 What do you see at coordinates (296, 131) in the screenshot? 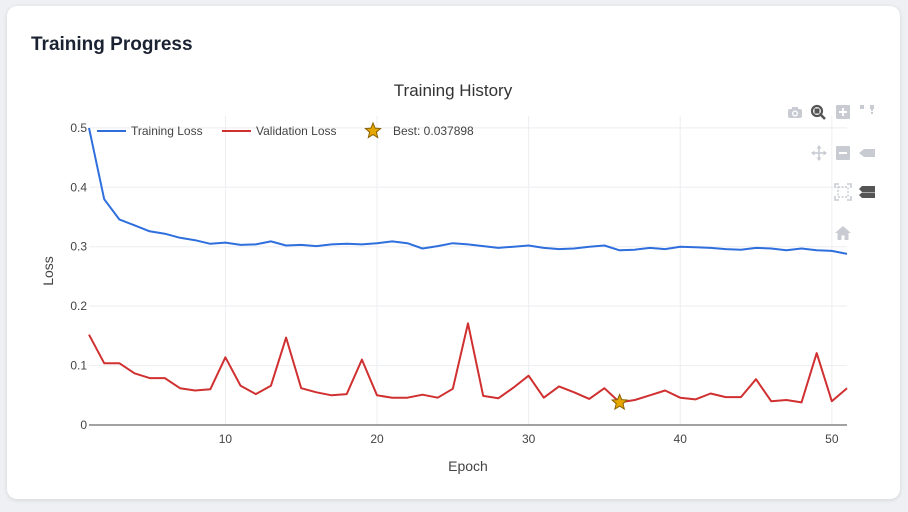
I see `legend-validation-loss-label: Validation Loss` at bounding box center [296, 131].